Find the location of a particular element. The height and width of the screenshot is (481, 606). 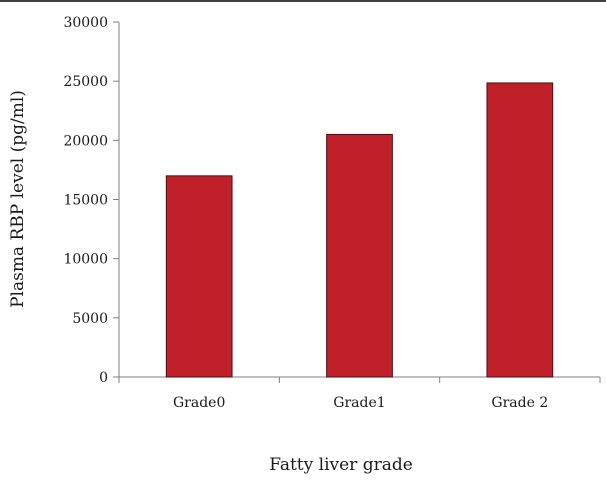

bar-grade0 is located at coordinates (199, 276).